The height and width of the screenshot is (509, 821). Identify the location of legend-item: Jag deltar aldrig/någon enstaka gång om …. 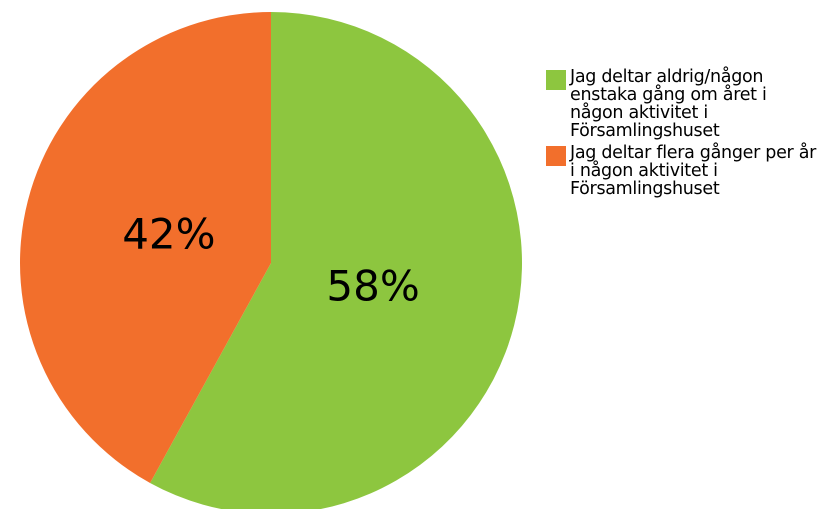
(681, 104).